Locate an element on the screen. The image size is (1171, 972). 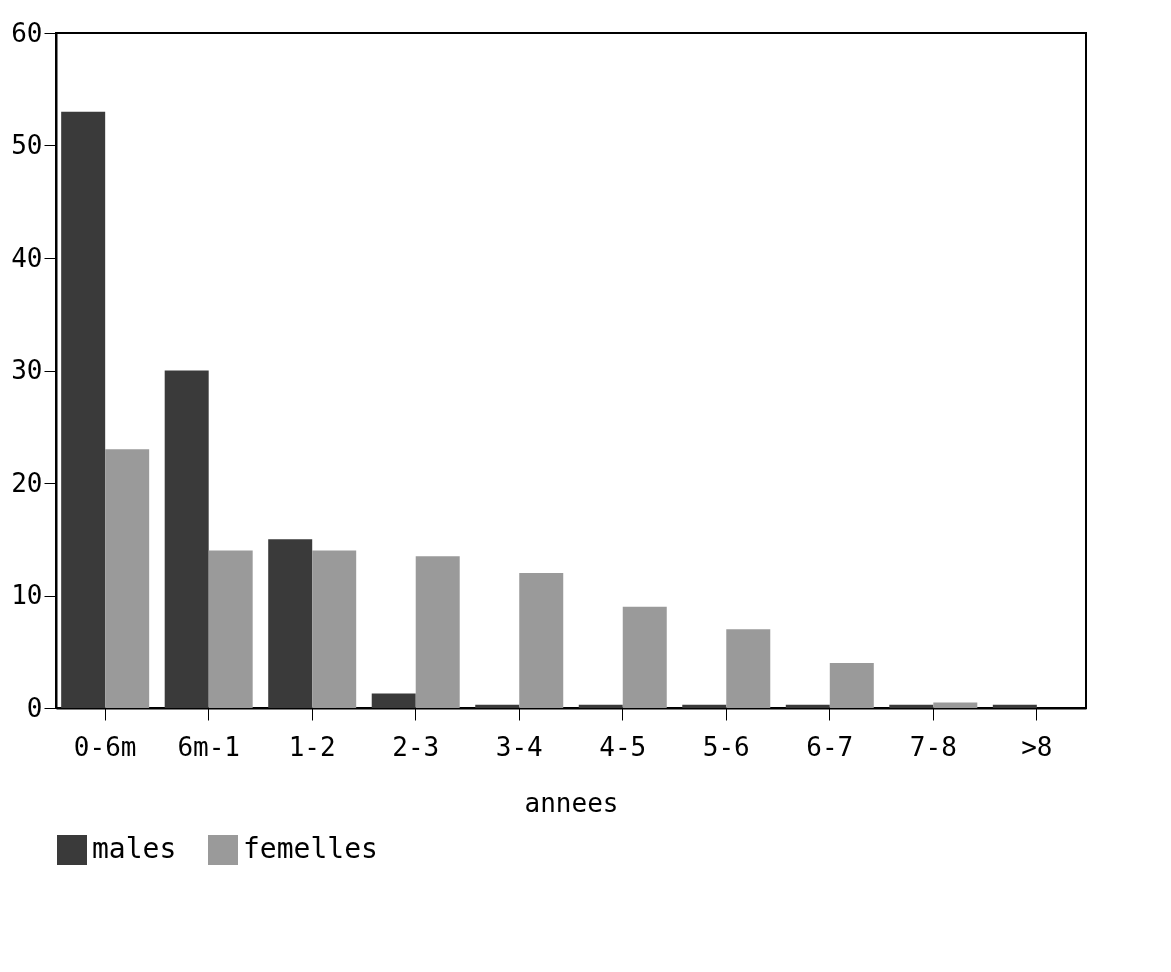
legend-label: males is located at coordinates (134, 848).